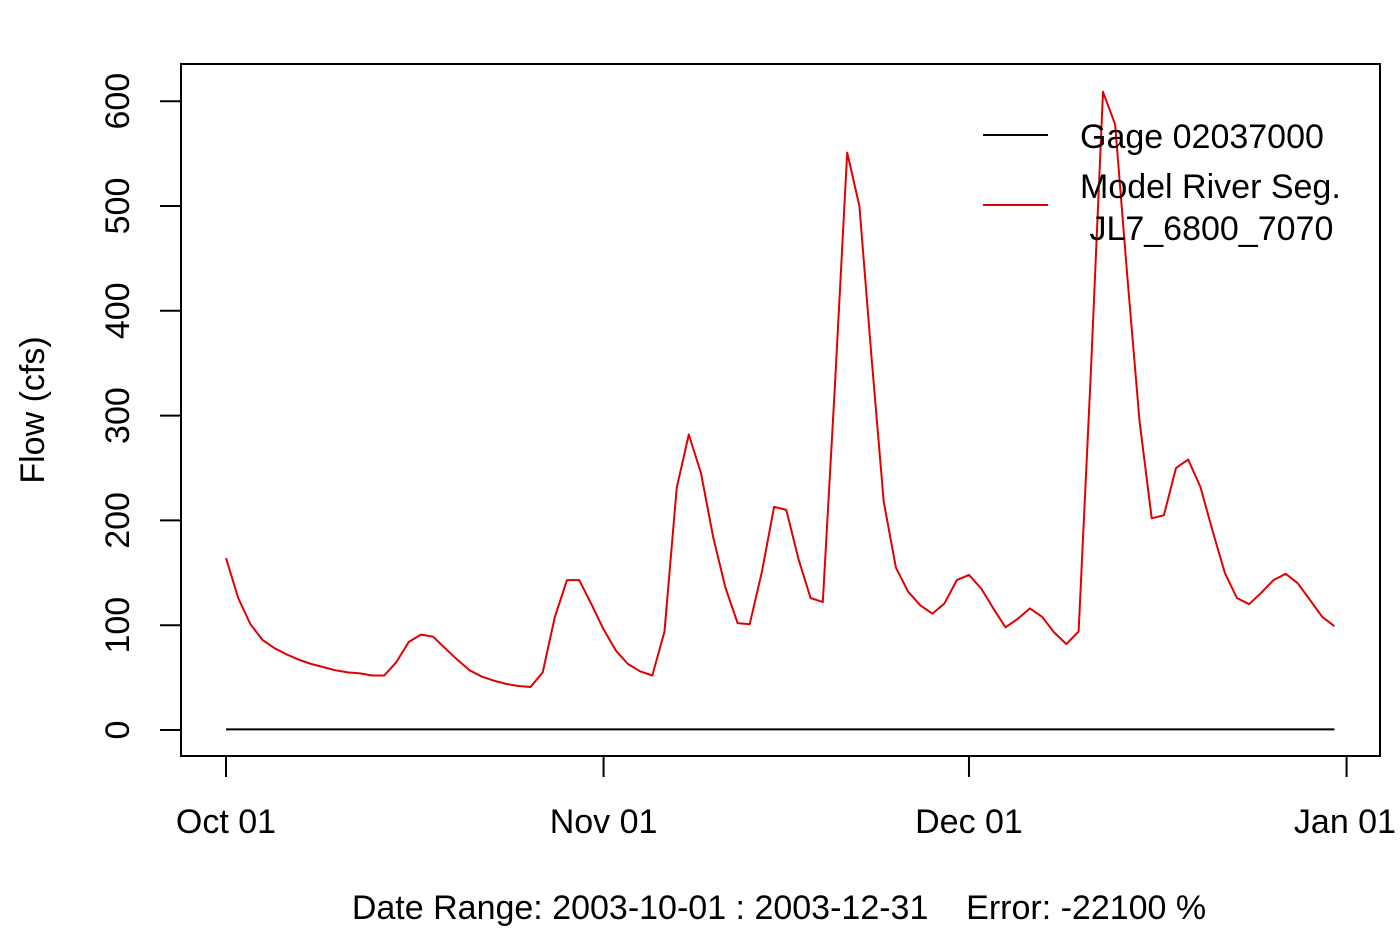 The height and width of the screenshot is (950, 1400). I want to click on x-tick-label: Oct 01, so click(226, 822).